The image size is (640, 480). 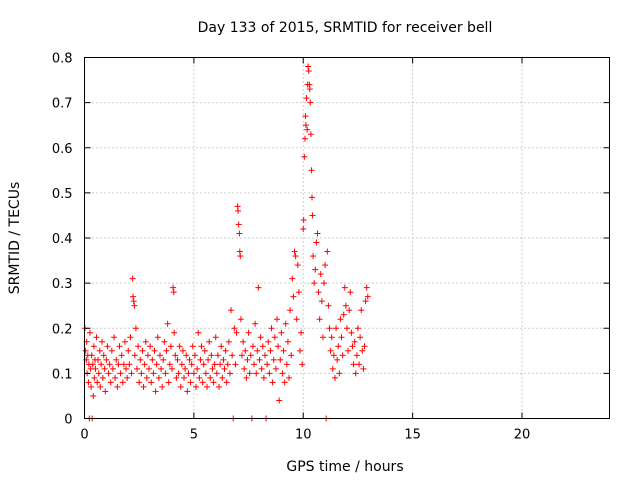 What do you see at coordinates (62, 194) in the screenshot?
I see `y-tick-label: 0.5` at bounding box center [62, 194].